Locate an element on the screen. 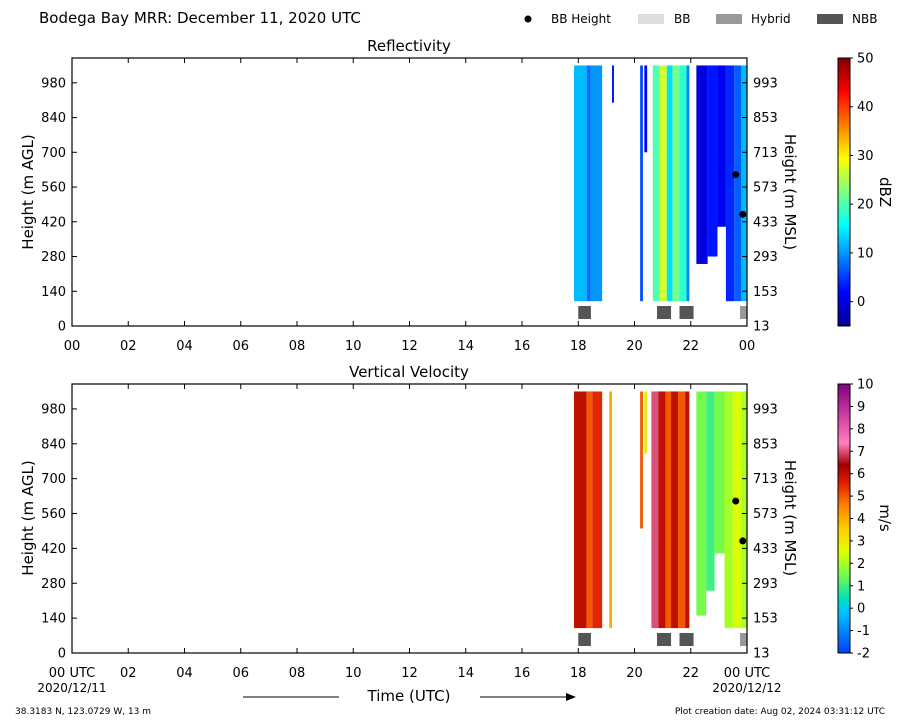 The height and width of the screenshot is (725, 900). colorbar-tick-label: 1 is located at coordinates (861, 586).